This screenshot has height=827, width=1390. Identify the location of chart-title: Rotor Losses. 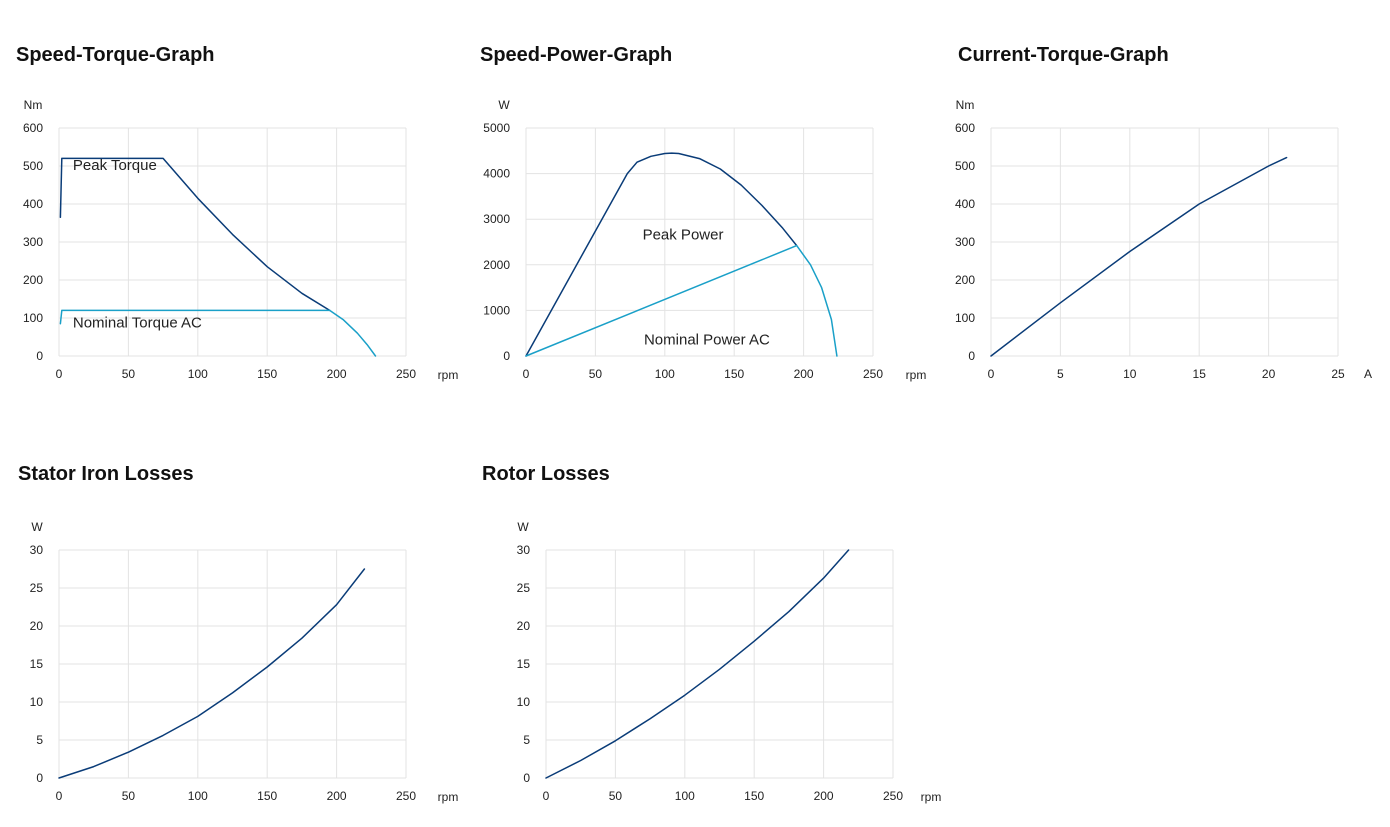
(546, 474).